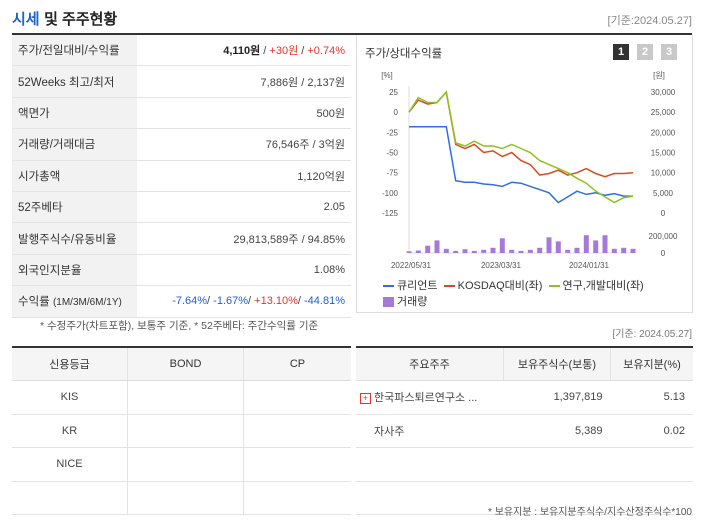  Describe the element at coordinates (244, 176) in the screenshot. I see `mcap-value: 1,120억원` at that location.